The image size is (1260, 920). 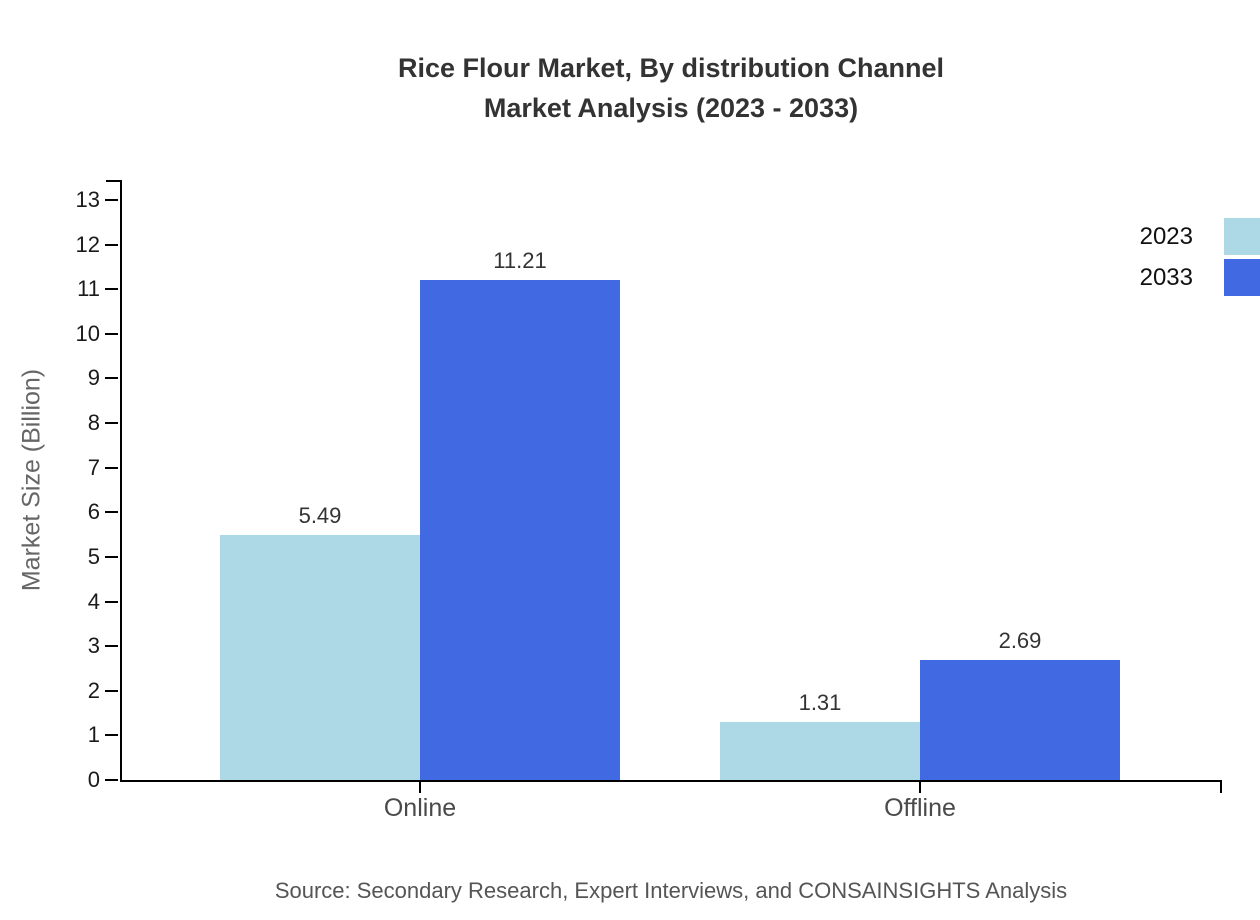 What do you see at coordinates (93, 646) in the screenshot?
I see `y-tick-label: 3` at bounding box center [93, 646].